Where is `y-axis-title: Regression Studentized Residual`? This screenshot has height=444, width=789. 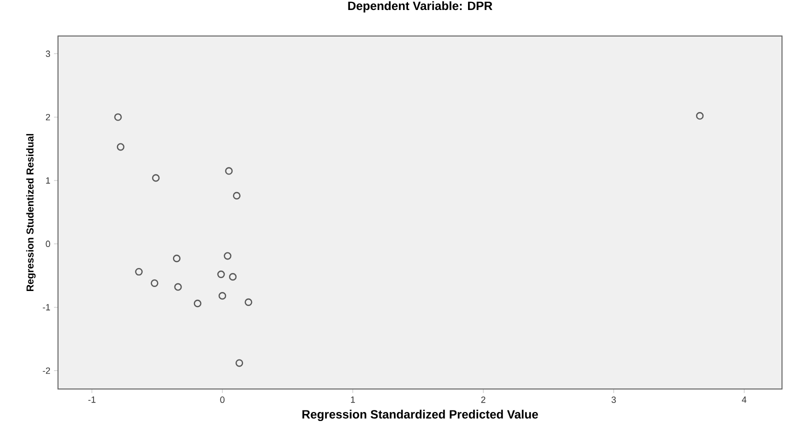
y-axis-title: Regression Studentized Residual is located at coordinates (31, 213).